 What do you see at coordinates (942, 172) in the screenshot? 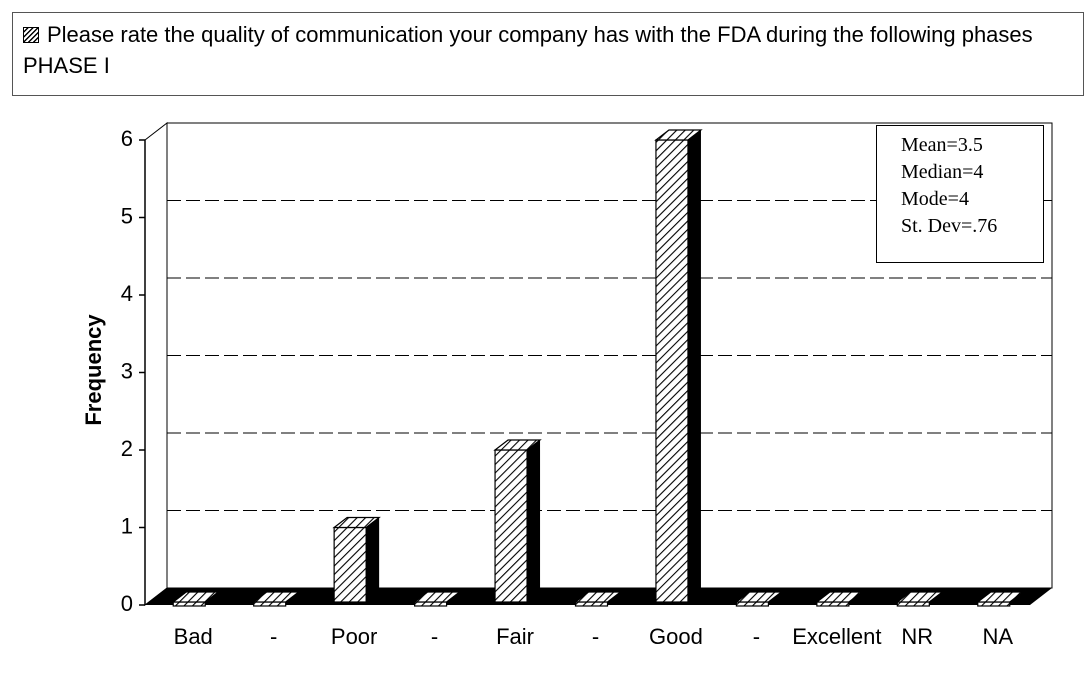
I see `annotation: Median=4` at bounding box center [942, 172].